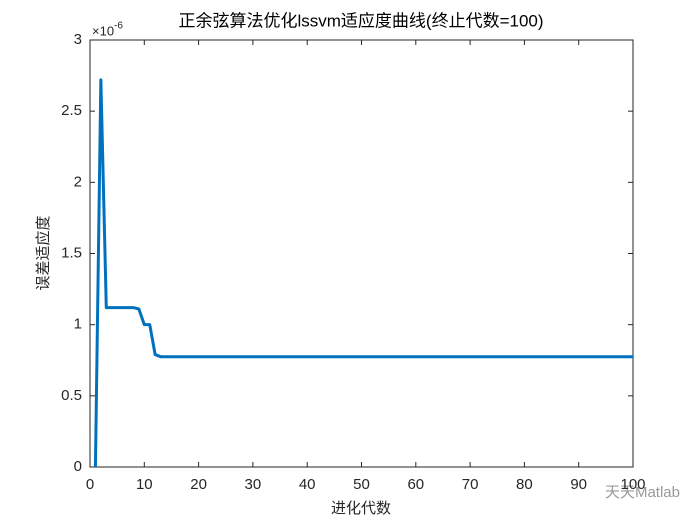 The height and width of the screenshot is (525, 700). What do you see at coordinates (90, 484) in the screenshot?
I see `x-tick-label: 0` at bounding box center [90, 484].